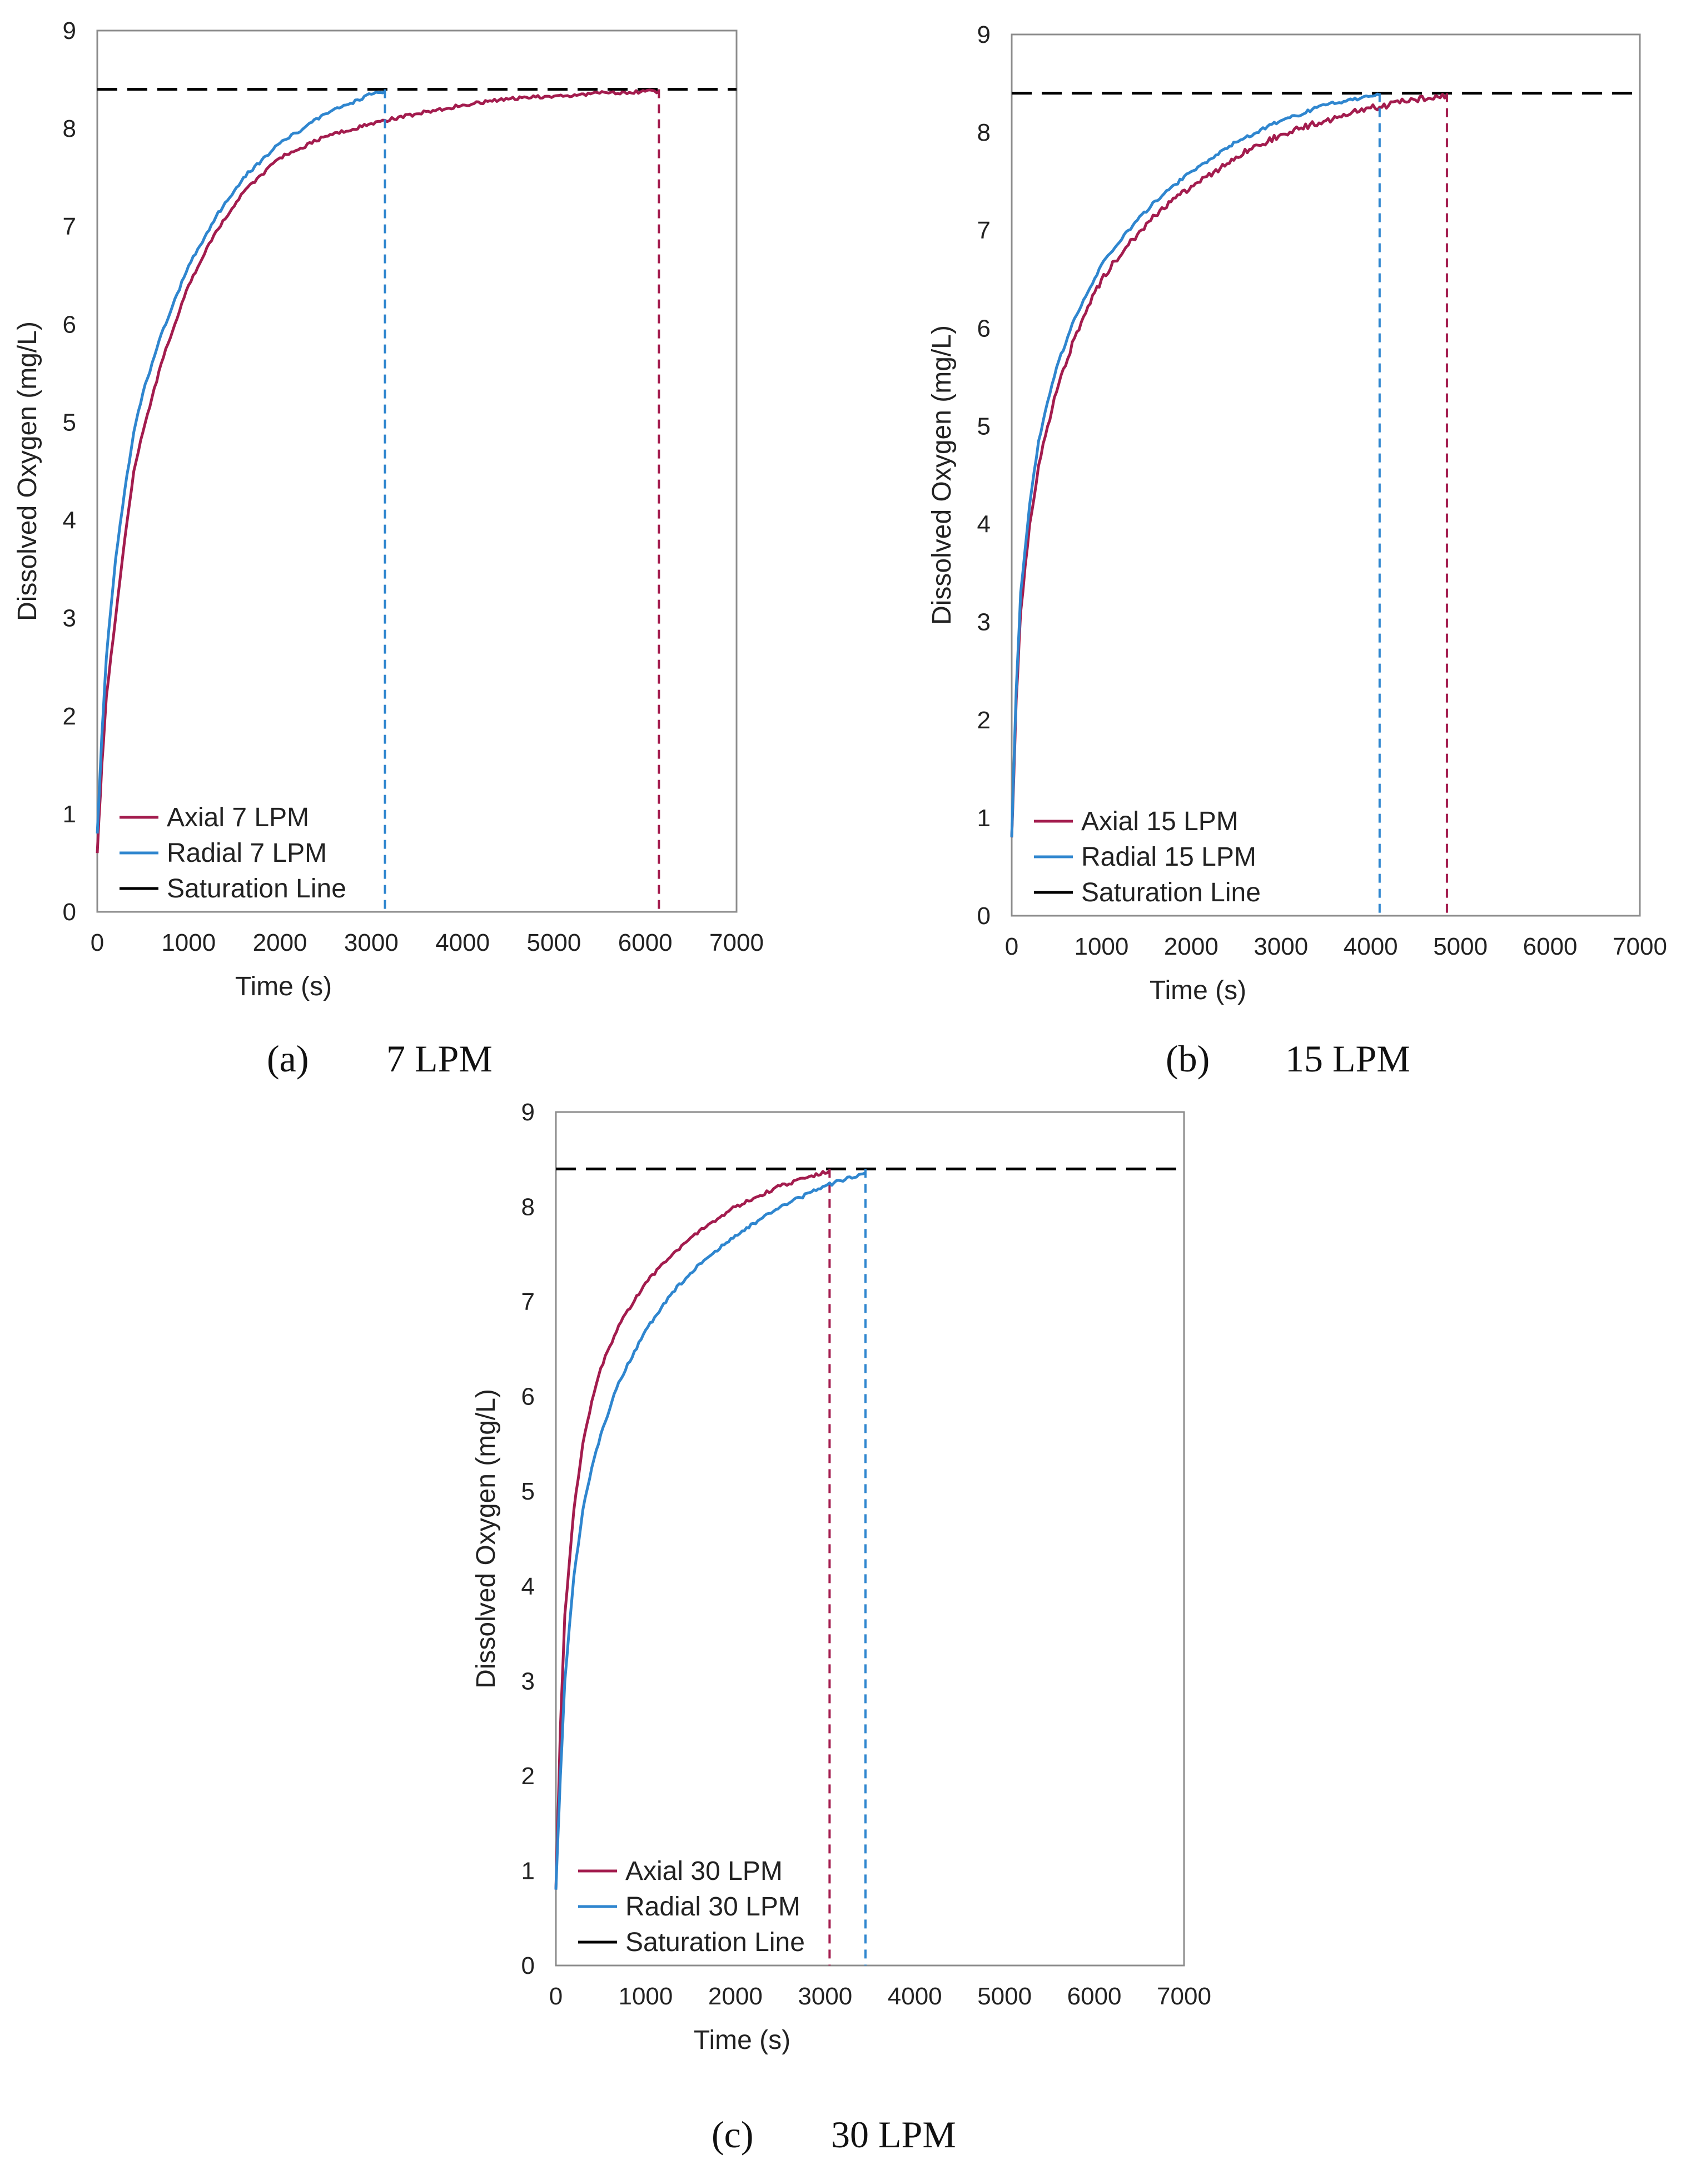 This screenshot has width=1696, height=2184. Describe the element at coordinates (238, 817) in the screenshot. I see `legend-entry-label: Axial 7 LPM` at that location.